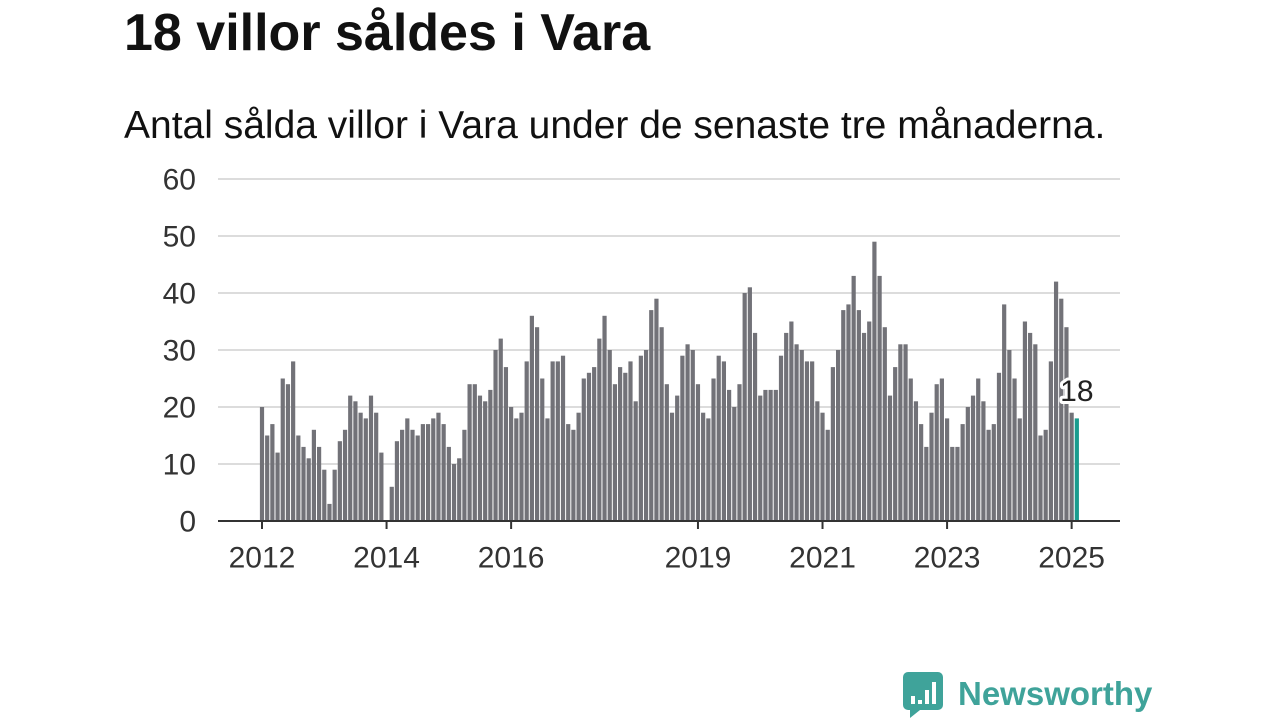 Image resolution: width=1280 pixels, height=720 pixels. Describe the element at coordinates (179, 465) in the screenshot. I see `y-tick-label: 10` at that location.